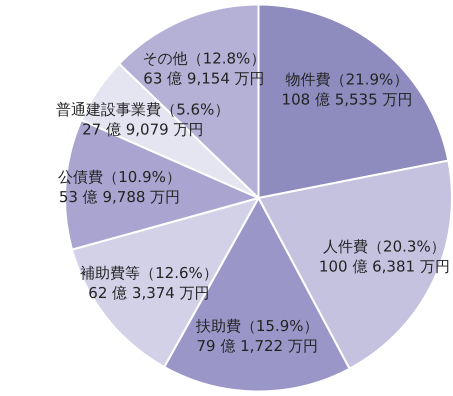 The image size is (453, 396). I want to click on slice-label: 人件費（20.3%） 100 億 6,381 万円, so click(384, 257).